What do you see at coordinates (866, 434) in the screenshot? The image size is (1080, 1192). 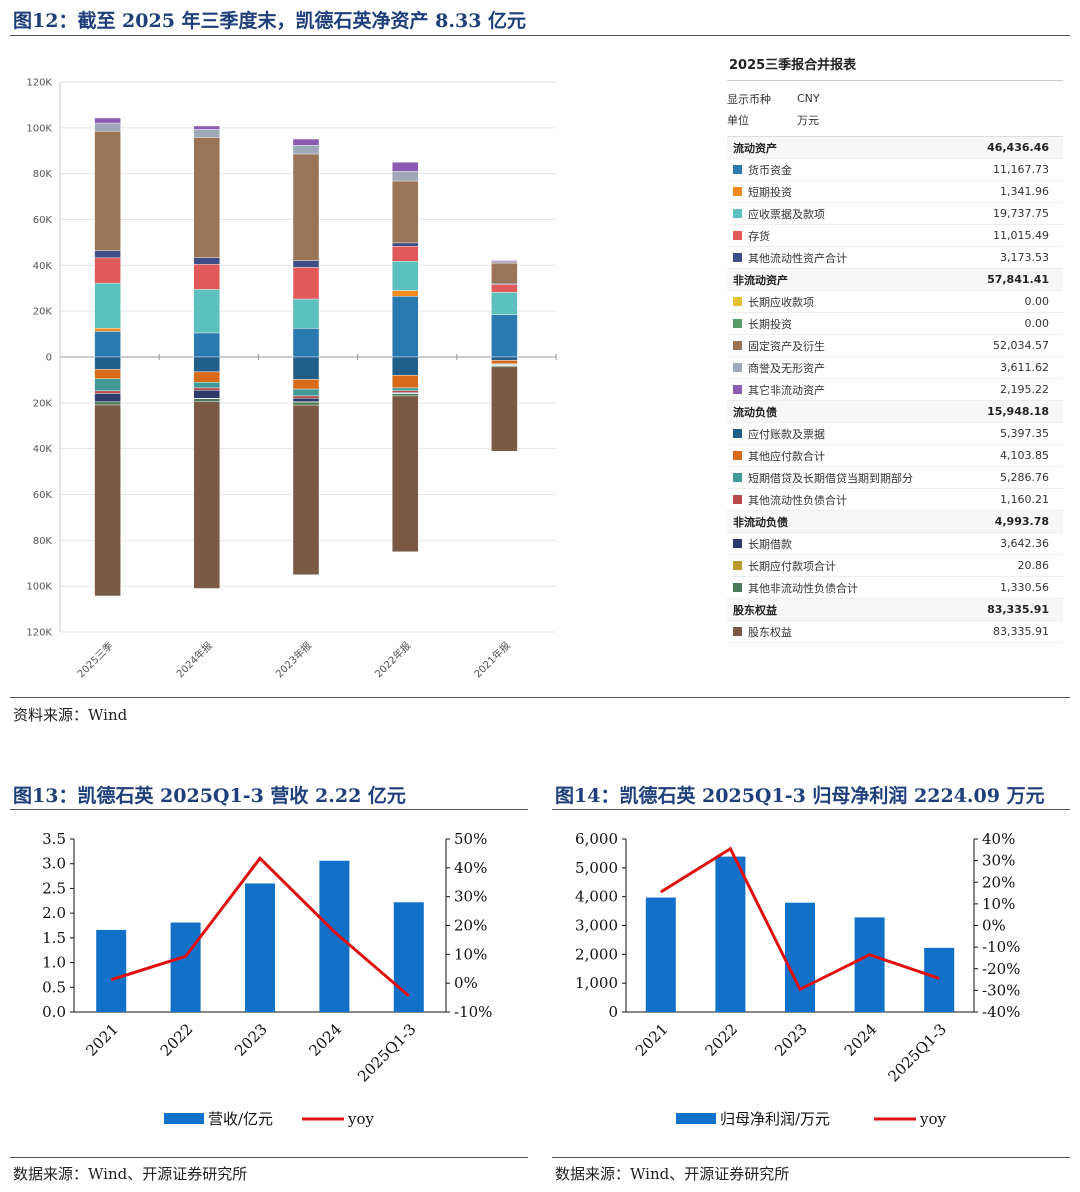 I see `row-label: 应付账款及票据` at bounding box center [866, 434].